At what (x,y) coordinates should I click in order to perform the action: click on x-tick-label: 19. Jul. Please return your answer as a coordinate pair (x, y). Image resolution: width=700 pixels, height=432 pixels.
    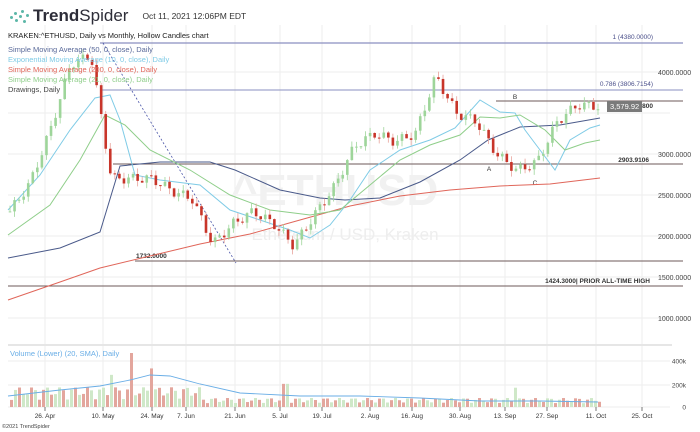
    Looking at the image, I should click on (322, 416).